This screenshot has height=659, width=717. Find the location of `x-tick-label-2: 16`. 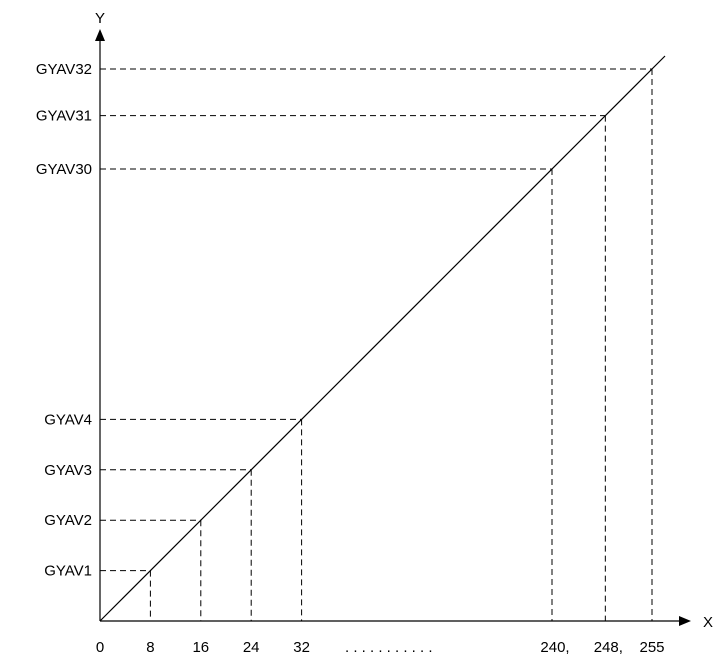

x-tick-label-2: 16 is located at coordinates (200, 647).